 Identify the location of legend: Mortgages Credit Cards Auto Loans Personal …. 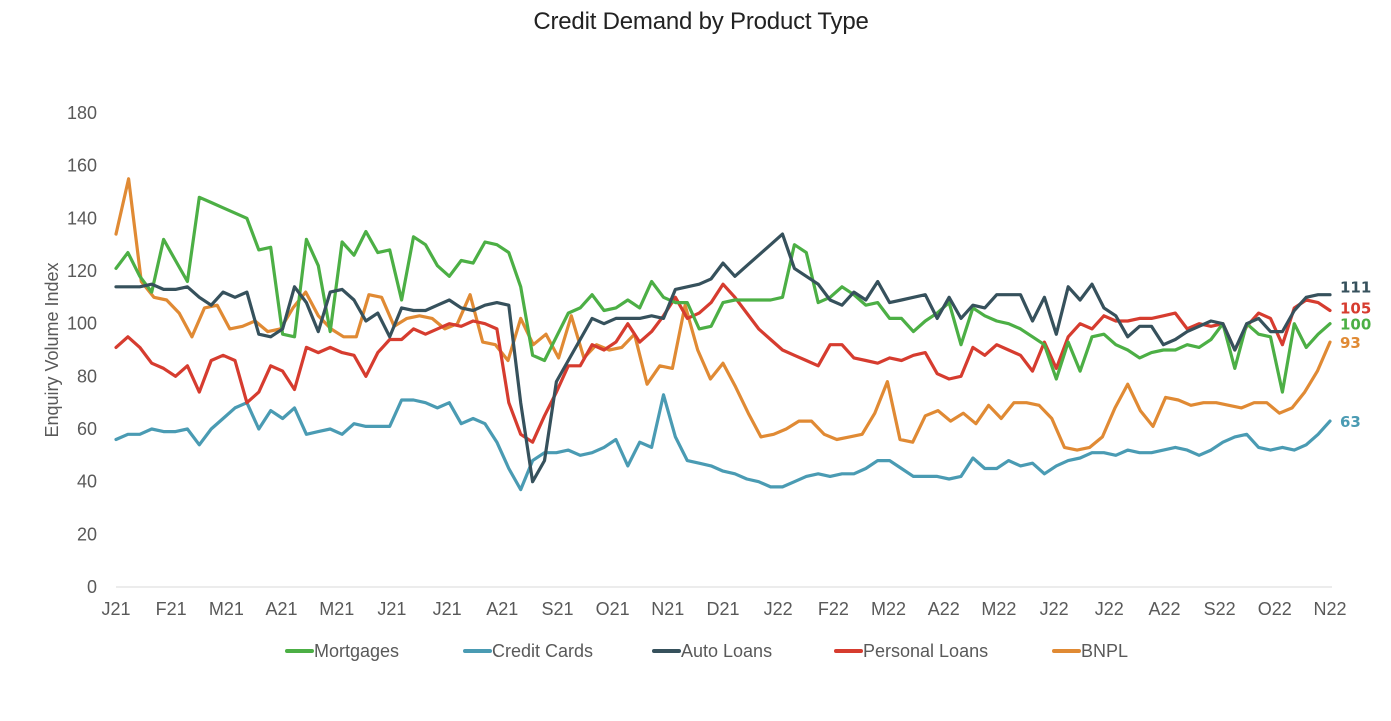
(695, 652).